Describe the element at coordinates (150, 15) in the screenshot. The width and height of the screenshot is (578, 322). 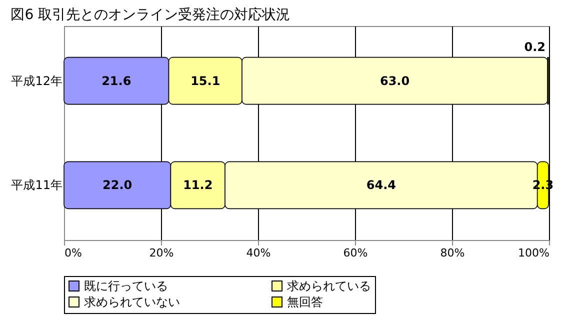
I see `chart-title: 図6 取引先とのオンライン受発注の対応状況` at that location.